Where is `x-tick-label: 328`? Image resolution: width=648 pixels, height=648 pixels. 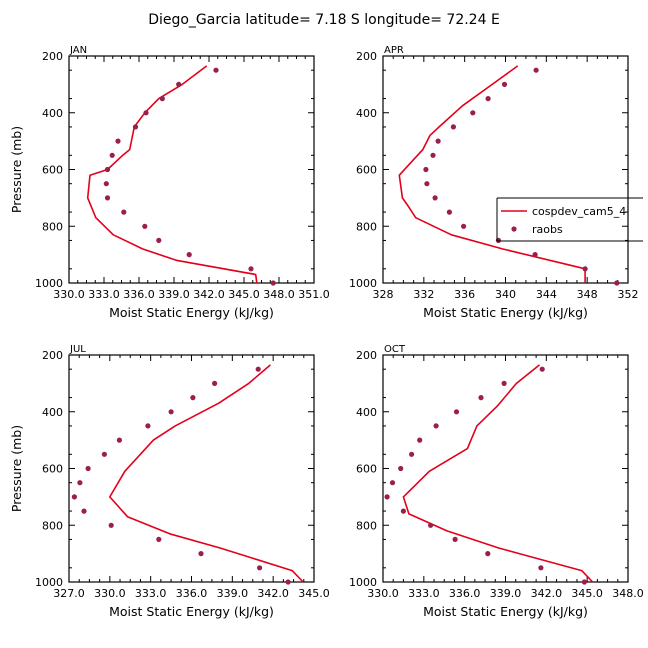 x-tick-label: 328 is located at coordinates (383, 294).